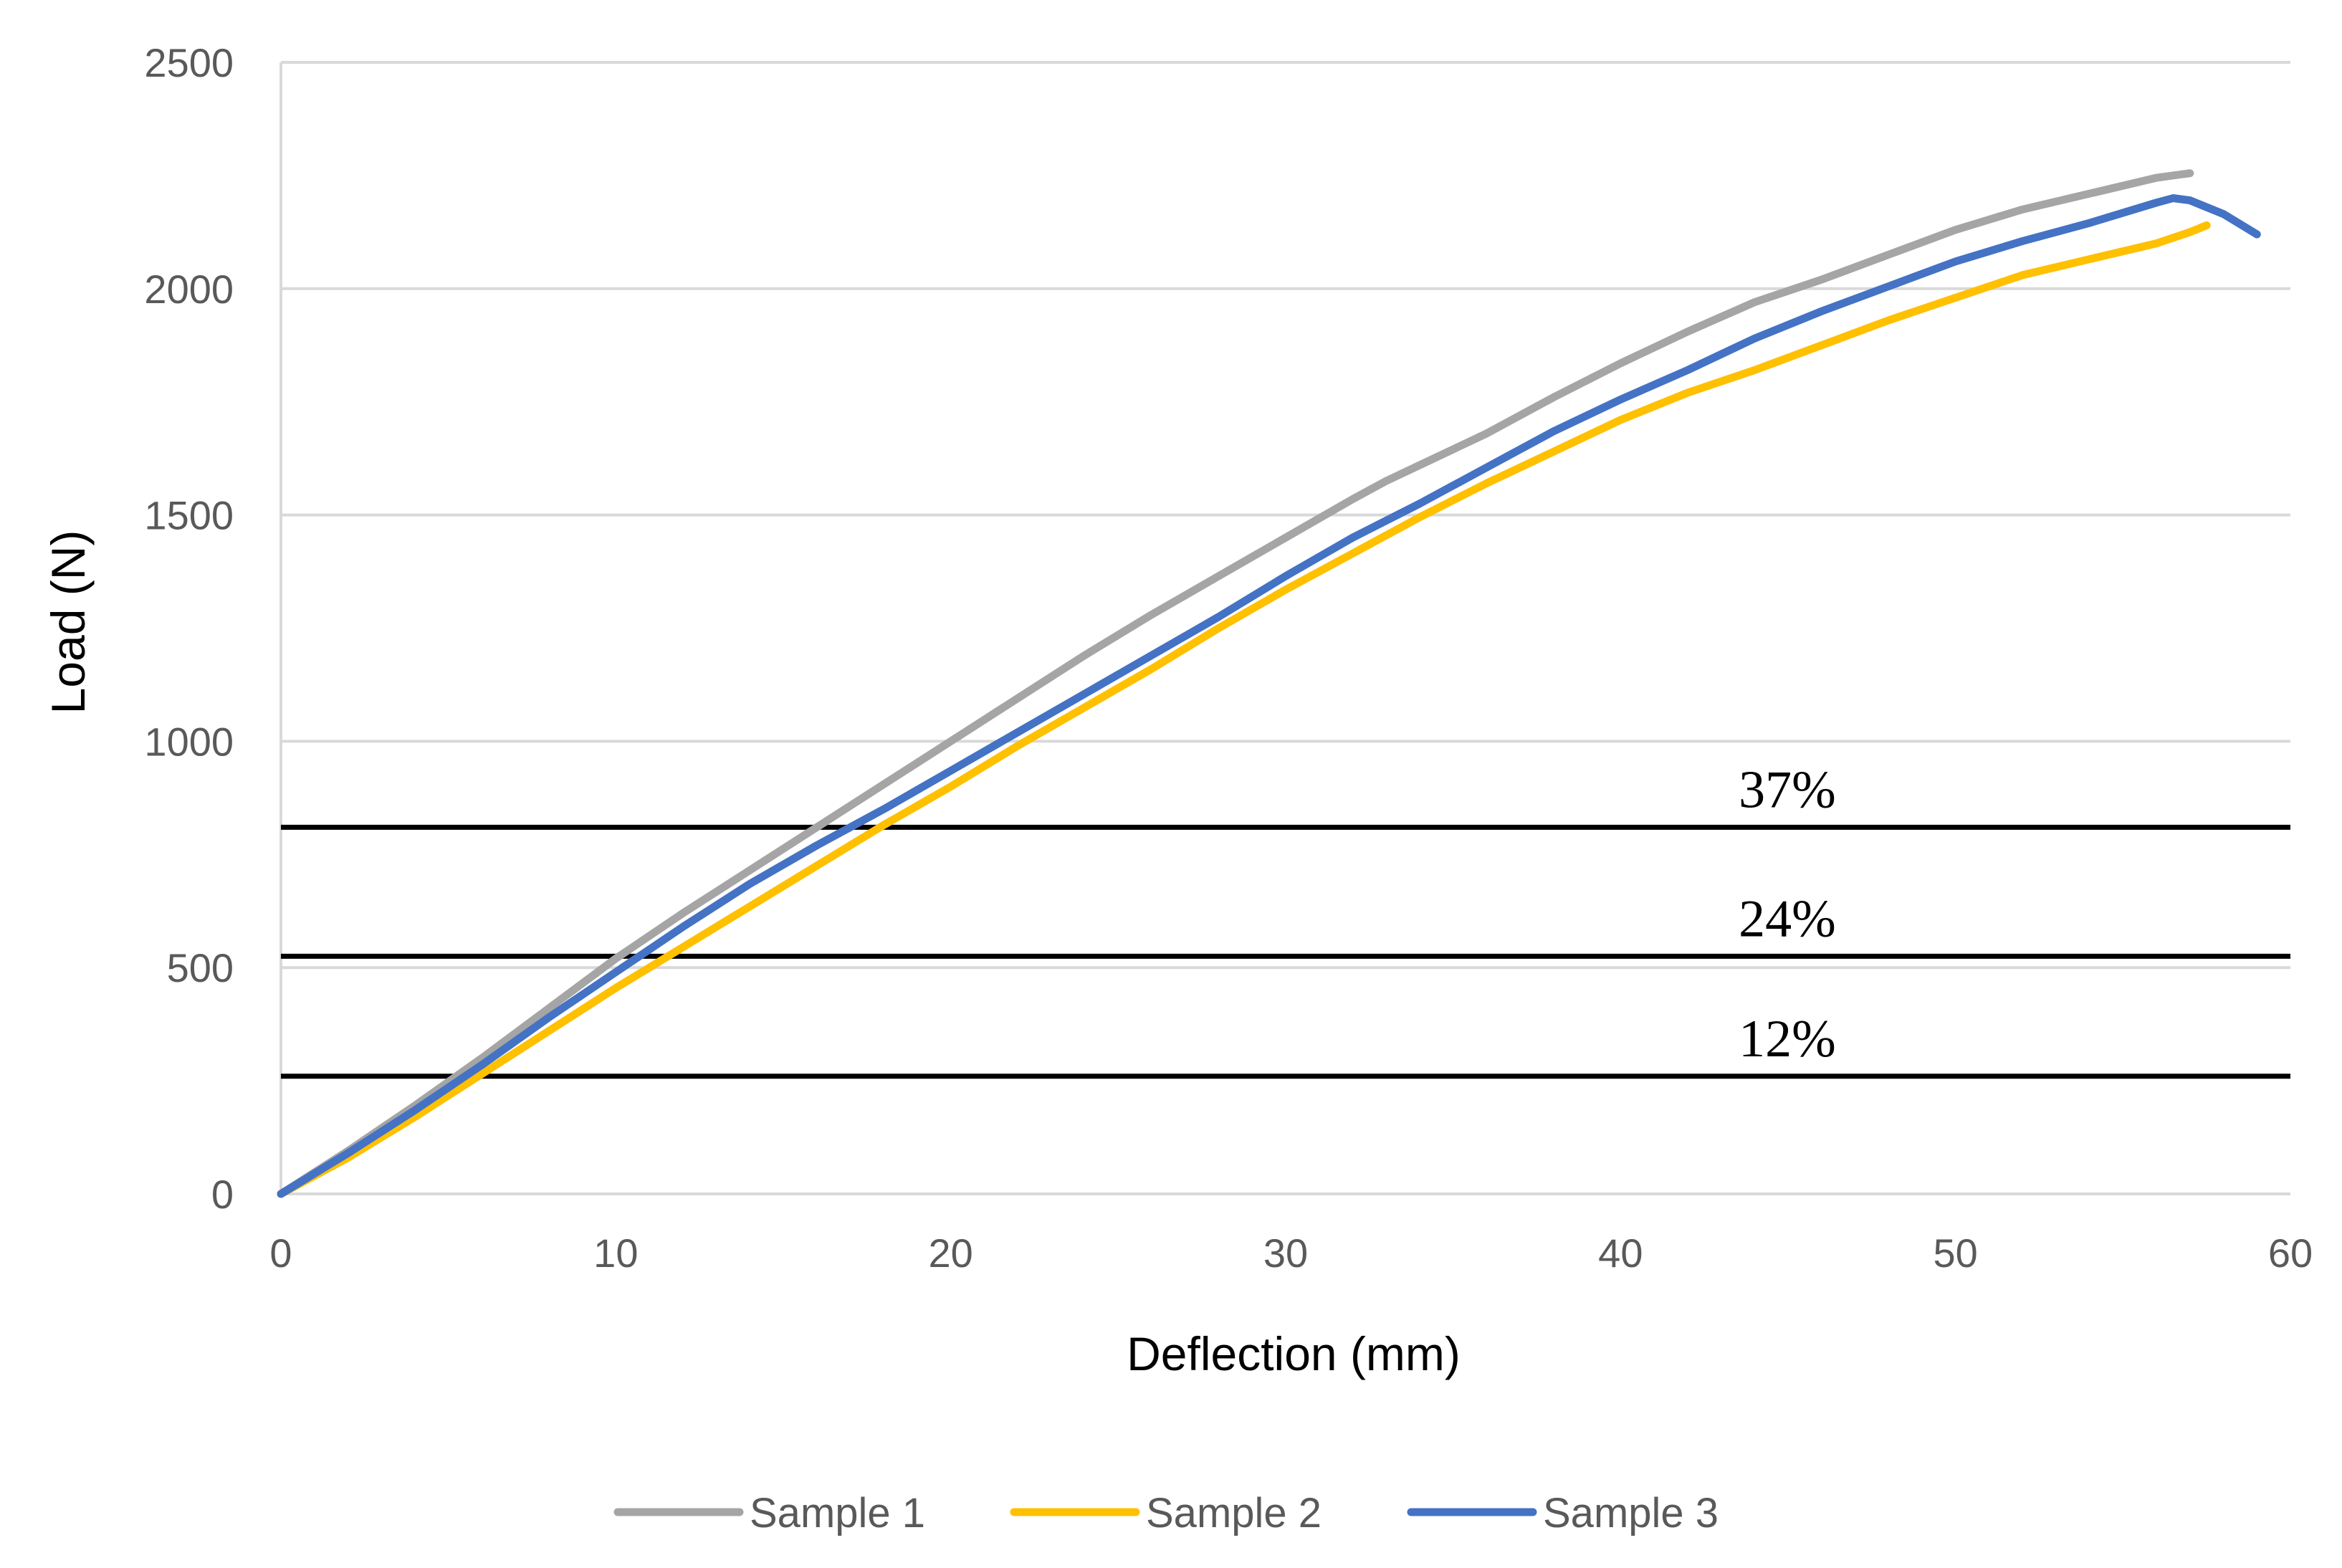 The image size is (2342, 1568). I want to click on reference-line-label: 24%, so click(1787, 918).